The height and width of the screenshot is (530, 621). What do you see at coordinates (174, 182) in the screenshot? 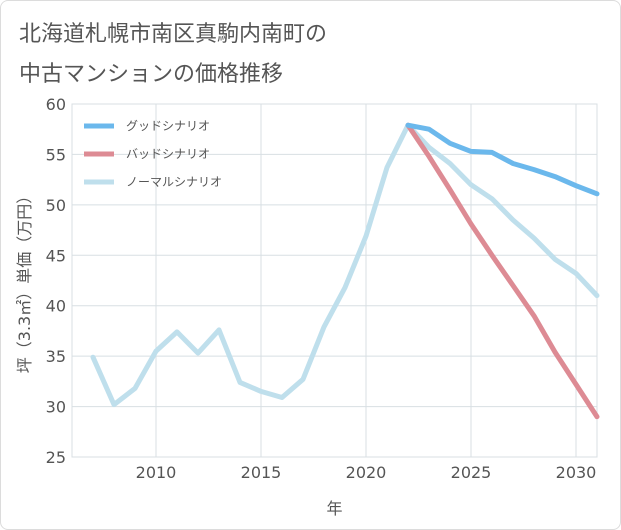
I see `legend-normal-scenario-label: ノーマルシナリオ` at bounding box center [174, 182].